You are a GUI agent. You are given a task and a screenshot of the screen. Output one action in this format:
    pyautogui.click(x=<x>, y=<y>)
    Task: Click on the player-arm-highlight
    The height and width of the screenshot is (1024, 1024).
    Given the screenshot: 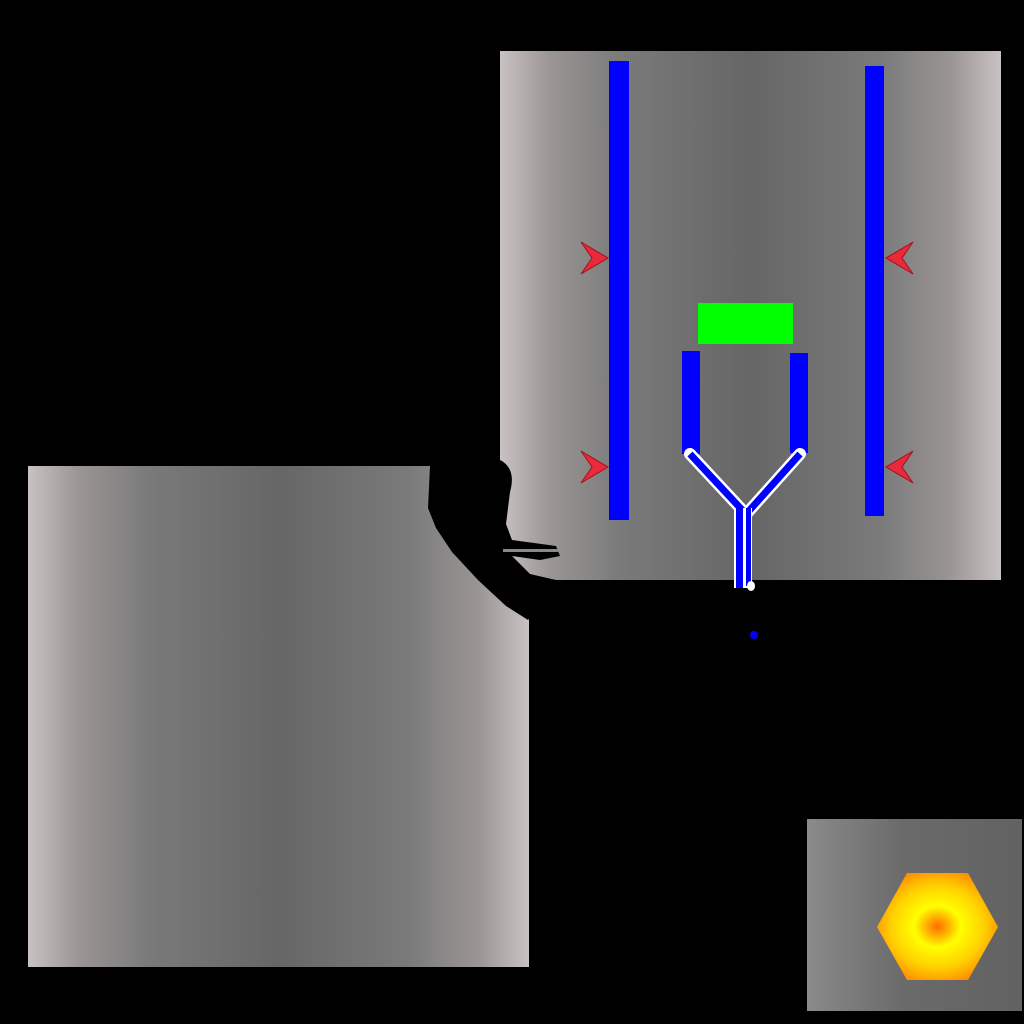 What is the action you would take?
    pyautogui.click(x=530, y=550)
    